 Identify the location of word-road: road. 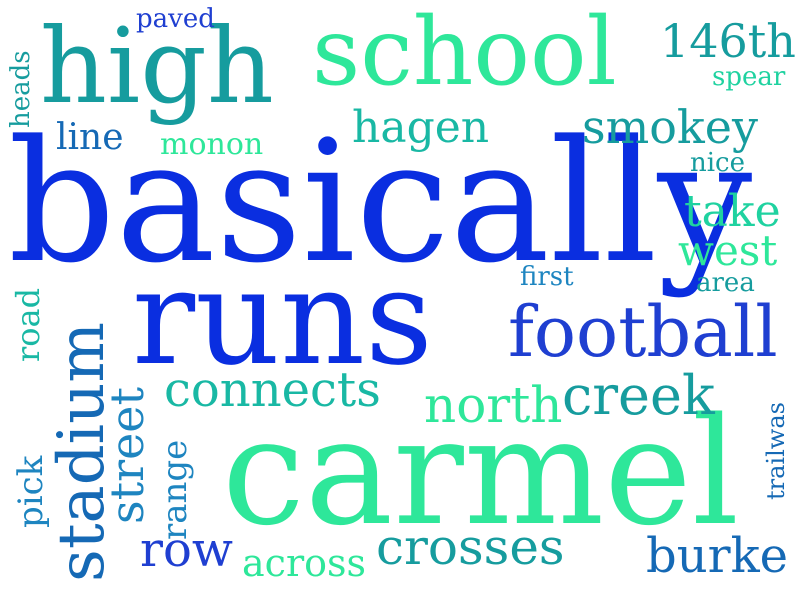
(28, 324).